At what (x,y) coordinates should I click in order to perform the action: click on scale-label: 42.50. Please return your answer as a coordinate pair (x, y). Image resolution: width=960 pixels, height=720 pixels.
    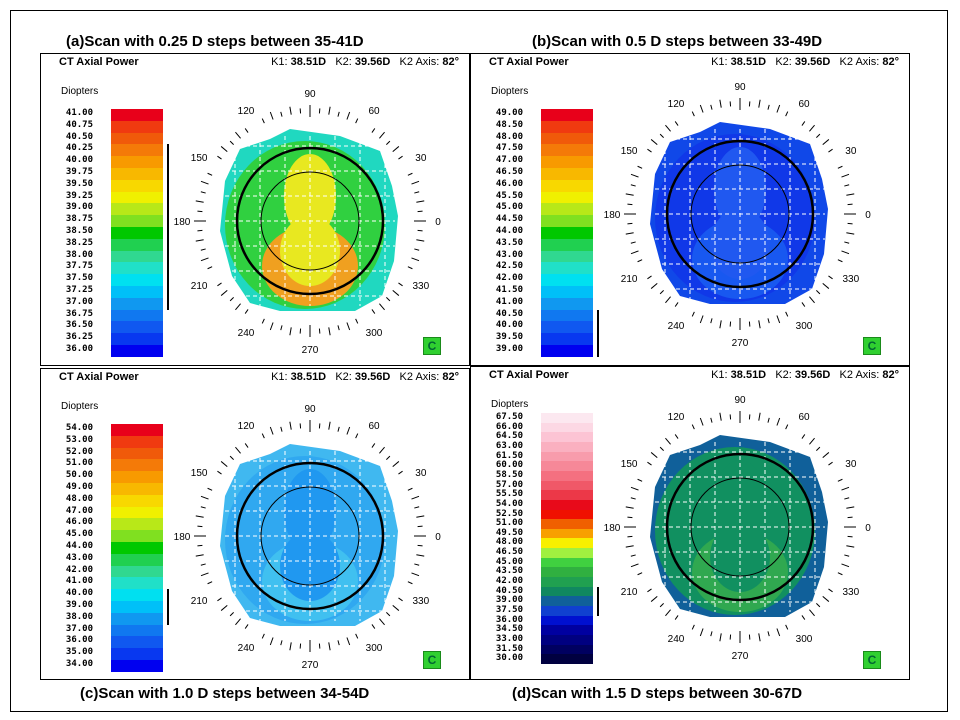
    Looking at the image, I should click on (509, 266).